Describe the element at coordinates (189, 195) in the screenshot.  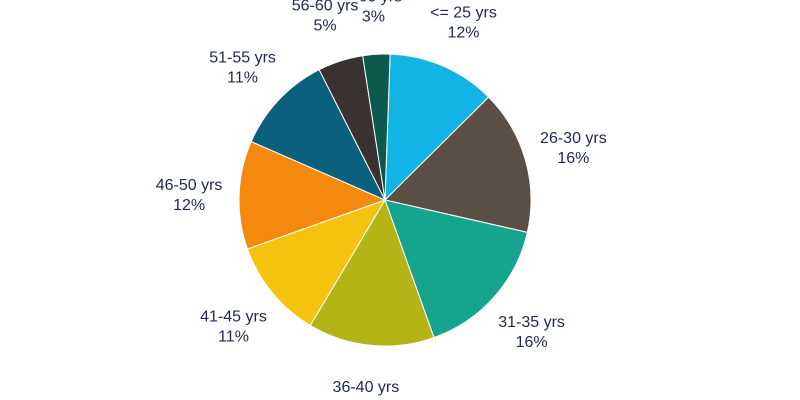
I see `slice-label-5: 46-50 yrs 12%` at that location.